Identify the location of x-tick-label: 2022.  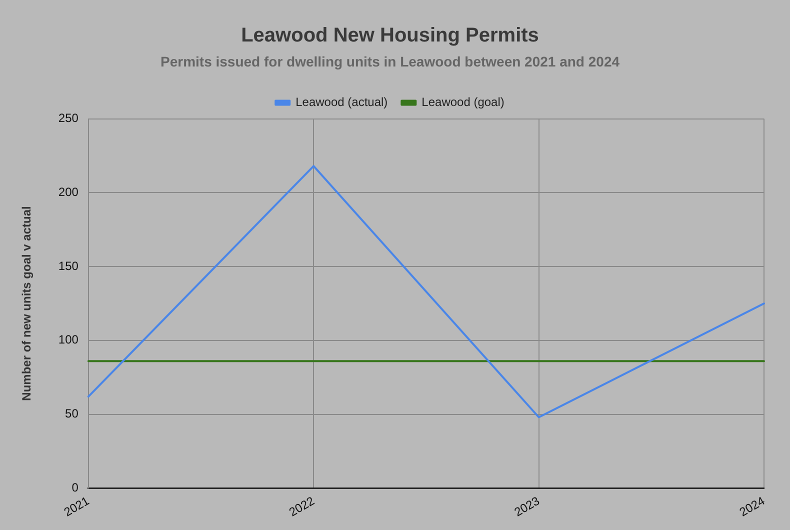
(302, 507).